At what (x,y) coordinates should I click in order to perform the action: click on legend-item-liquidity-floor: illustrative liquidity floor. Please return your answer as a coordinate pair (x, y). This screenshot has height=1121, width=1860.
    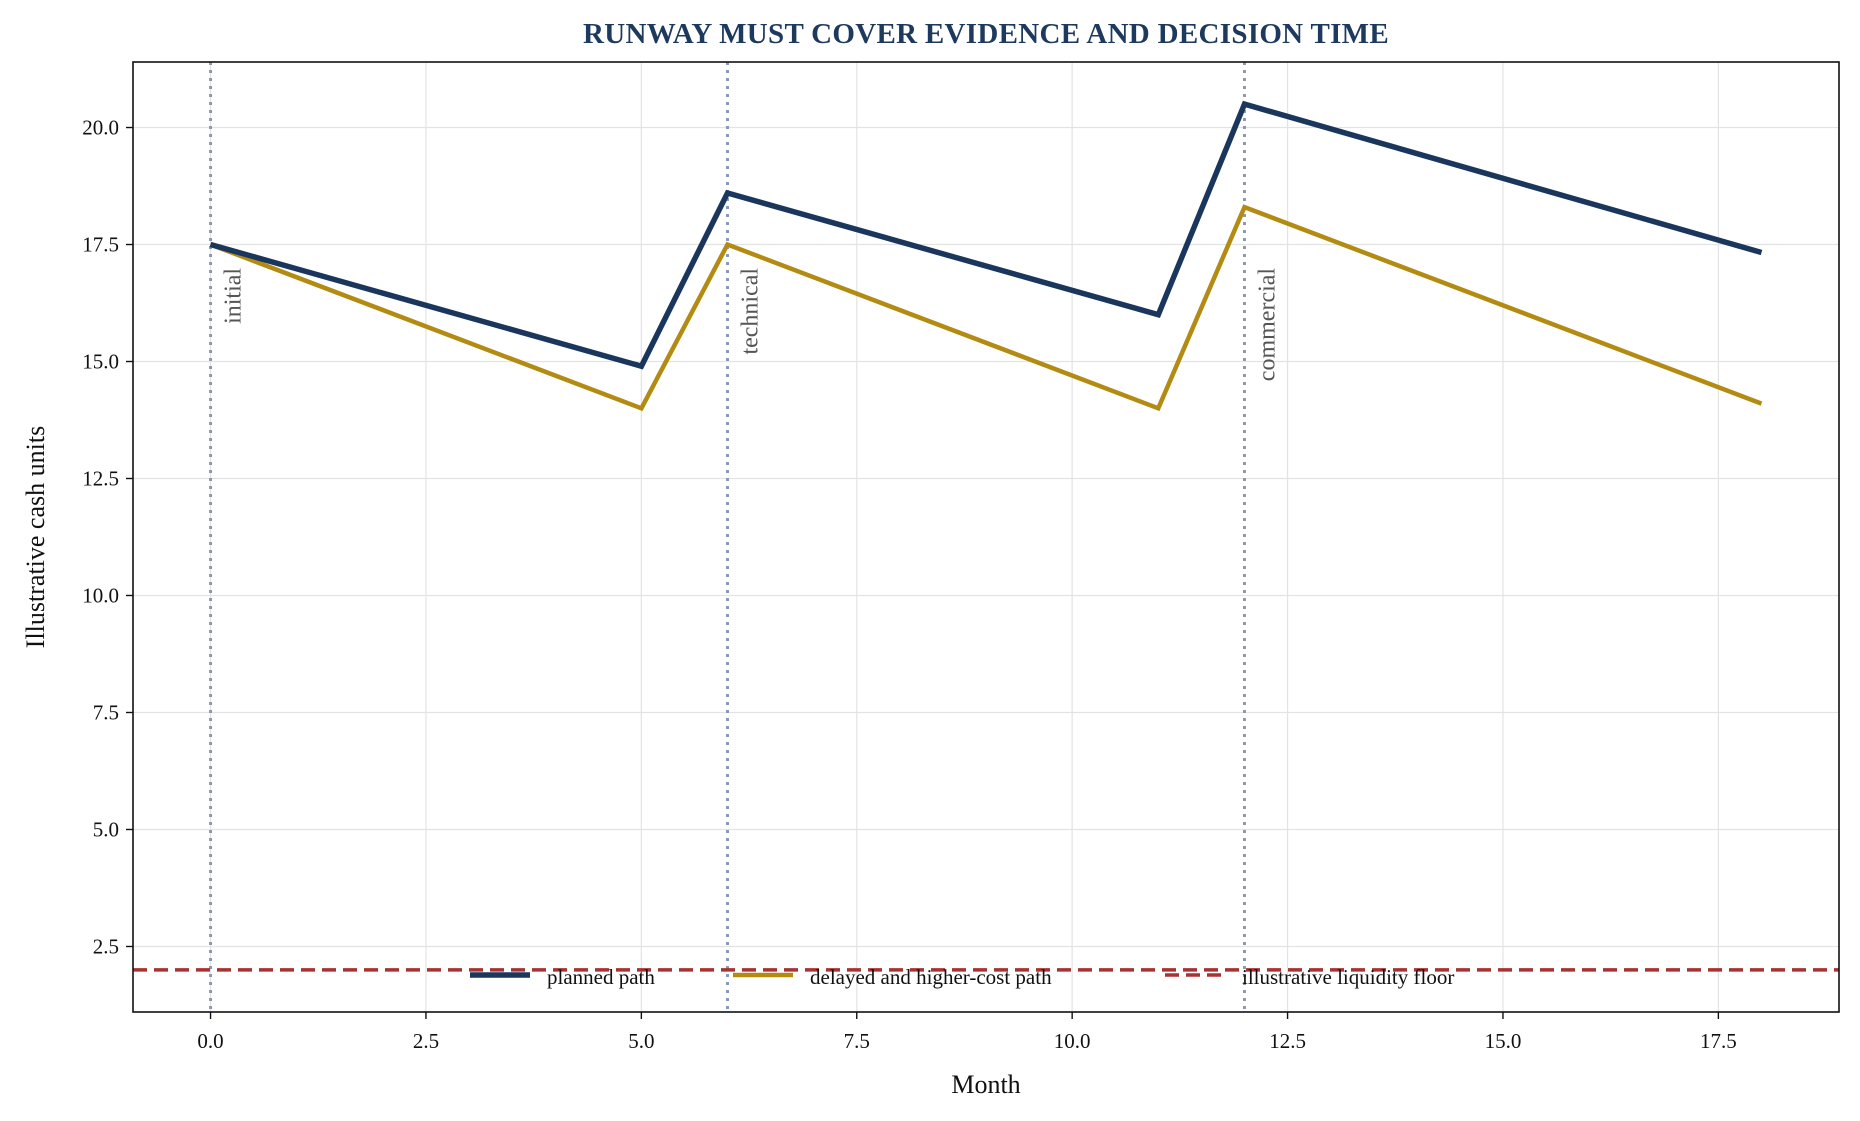
    Looking at the image, I should click on (1309, 977).